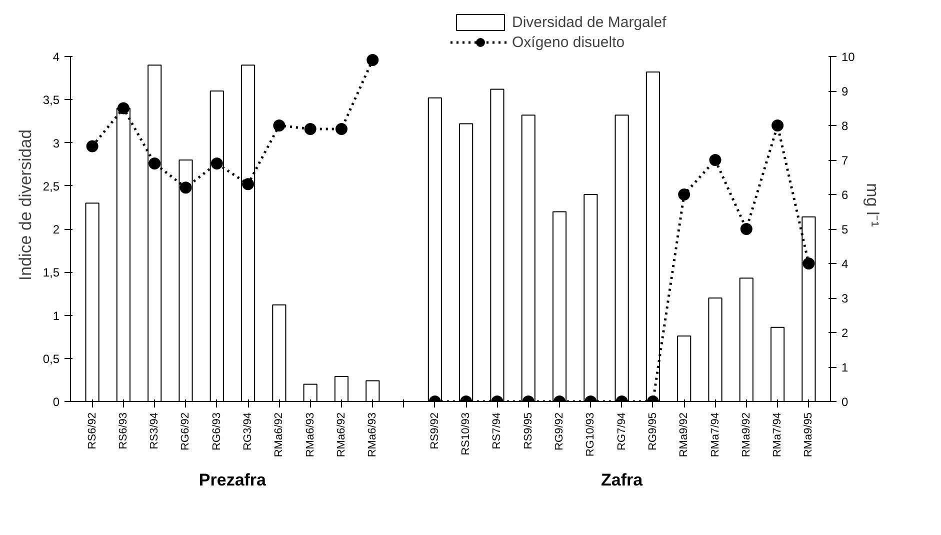 The image size is (941, 535). Describe the element at coordinates (845, 126) in the screenshot. I see `y2-tick-label: 8` at that location.